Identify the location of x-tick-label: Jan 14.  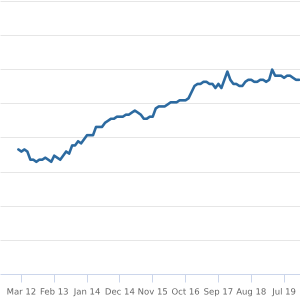
(86, 293).